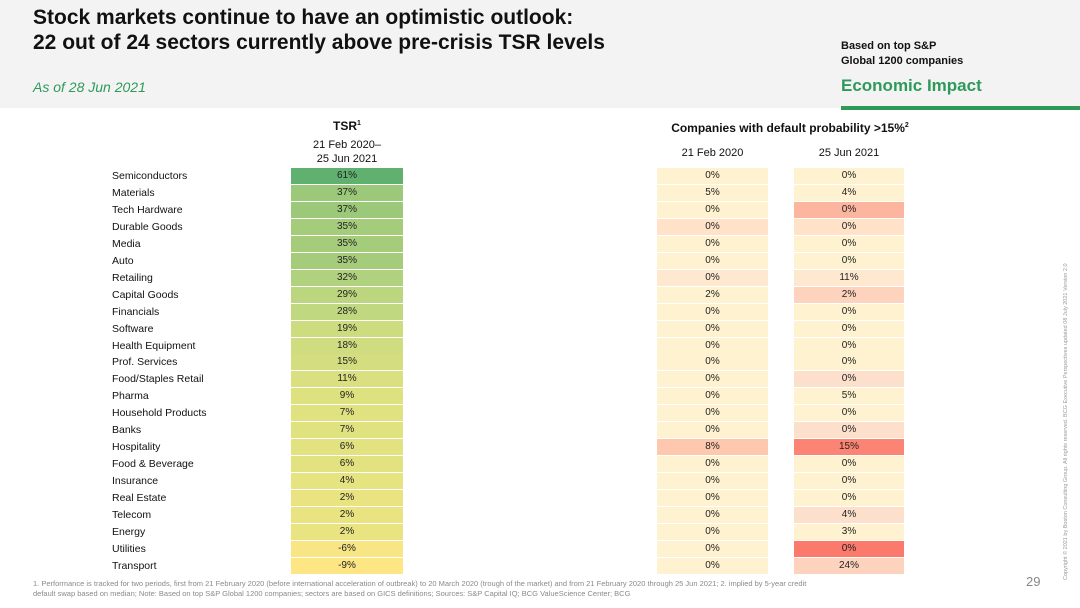  What do you see at coordinates (347, 209) in the screenshot?
I see `tsr-cell-tech-hardware: 37%` at bounding box center [347, 209].